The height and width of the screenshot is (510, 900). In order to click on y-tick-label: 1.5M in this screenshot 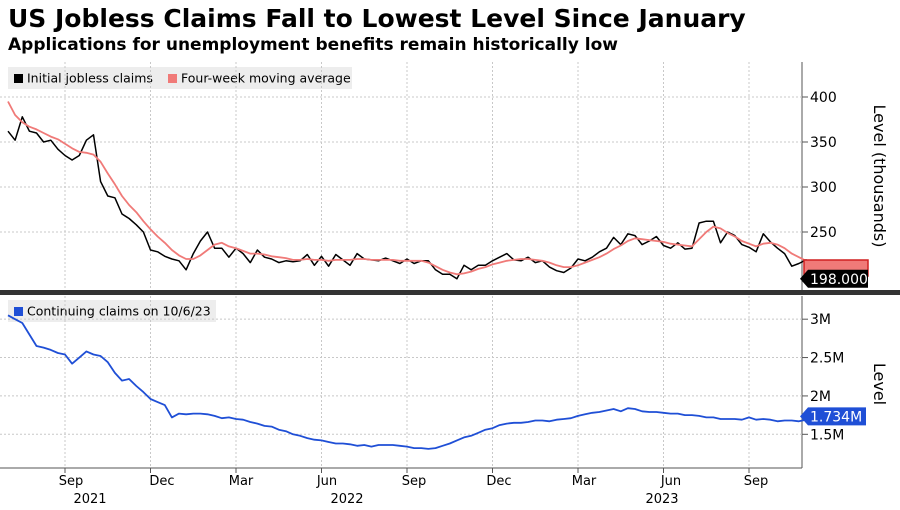, I will do `click(827, 435)`.